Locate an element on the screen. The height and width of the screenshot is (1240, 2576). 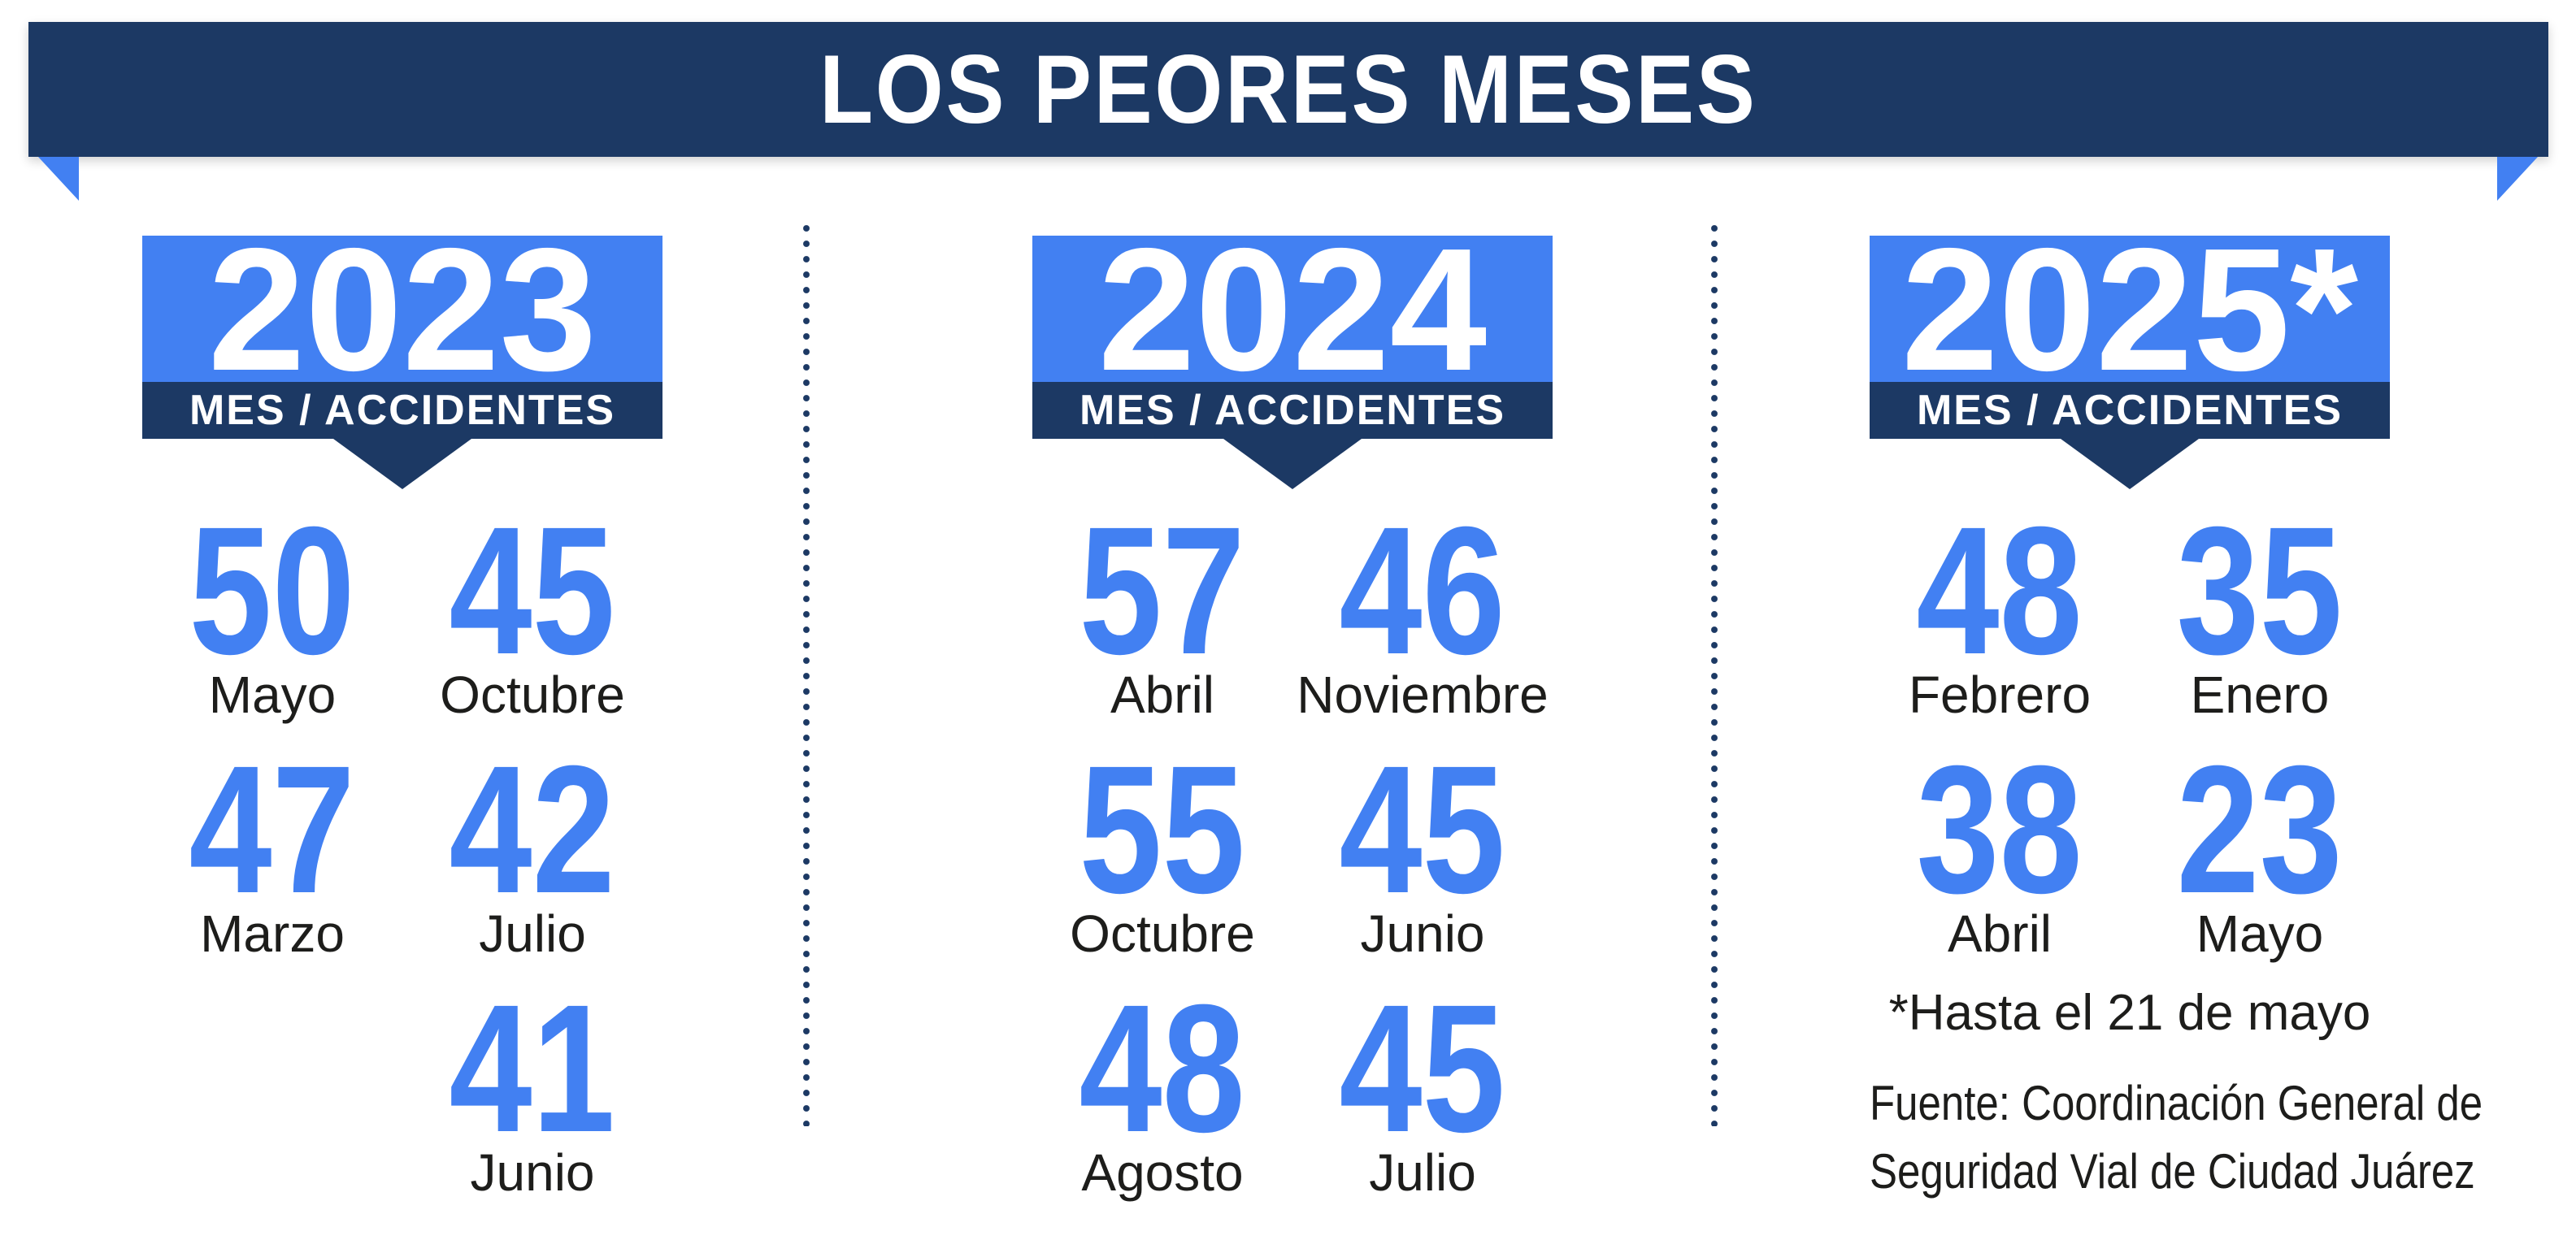
year-label: 2023 is located at coordinates (402, 309).